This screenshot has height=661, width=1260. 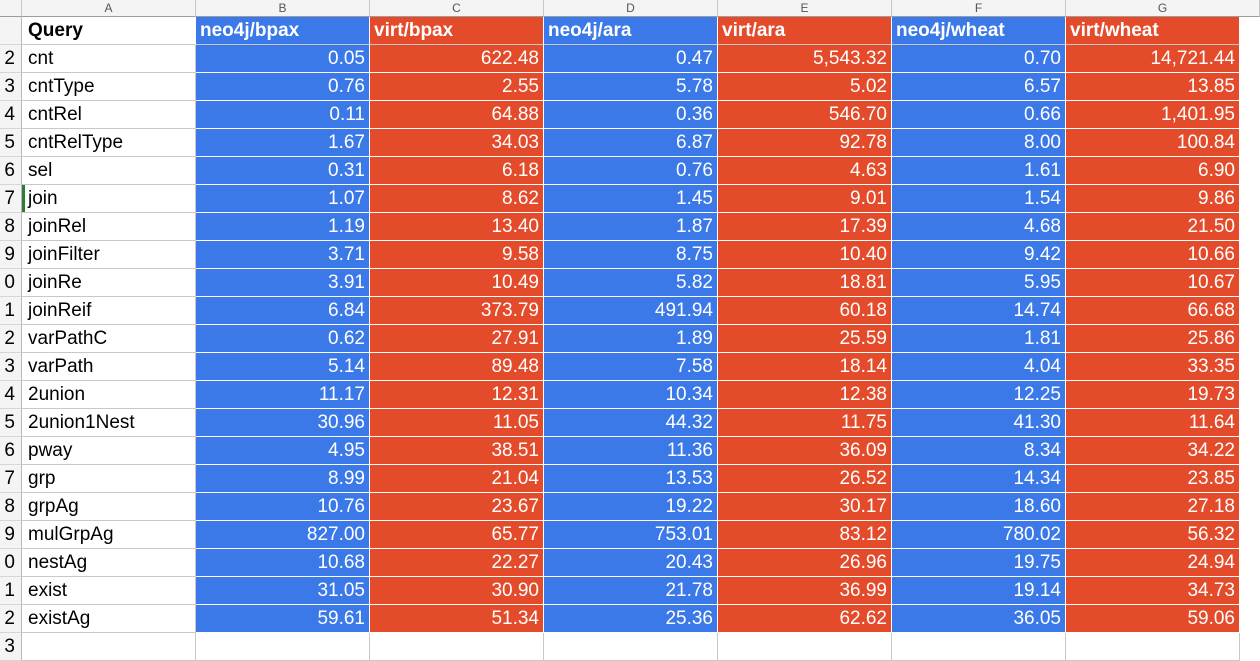 What do you see at coordinates (805, 8) in the screenshot?
I see `column-header-5: E` at bounding box center [805, 8].